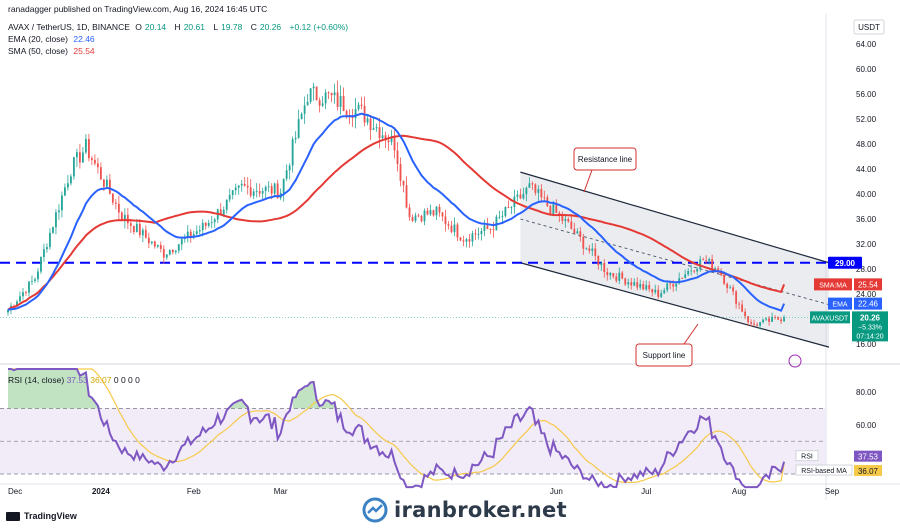 This screenshot has width=900, height=528. Describe the element at coordinates (866, 119) in the screenshot. I see `price-tick-label: 52.00` at that location.